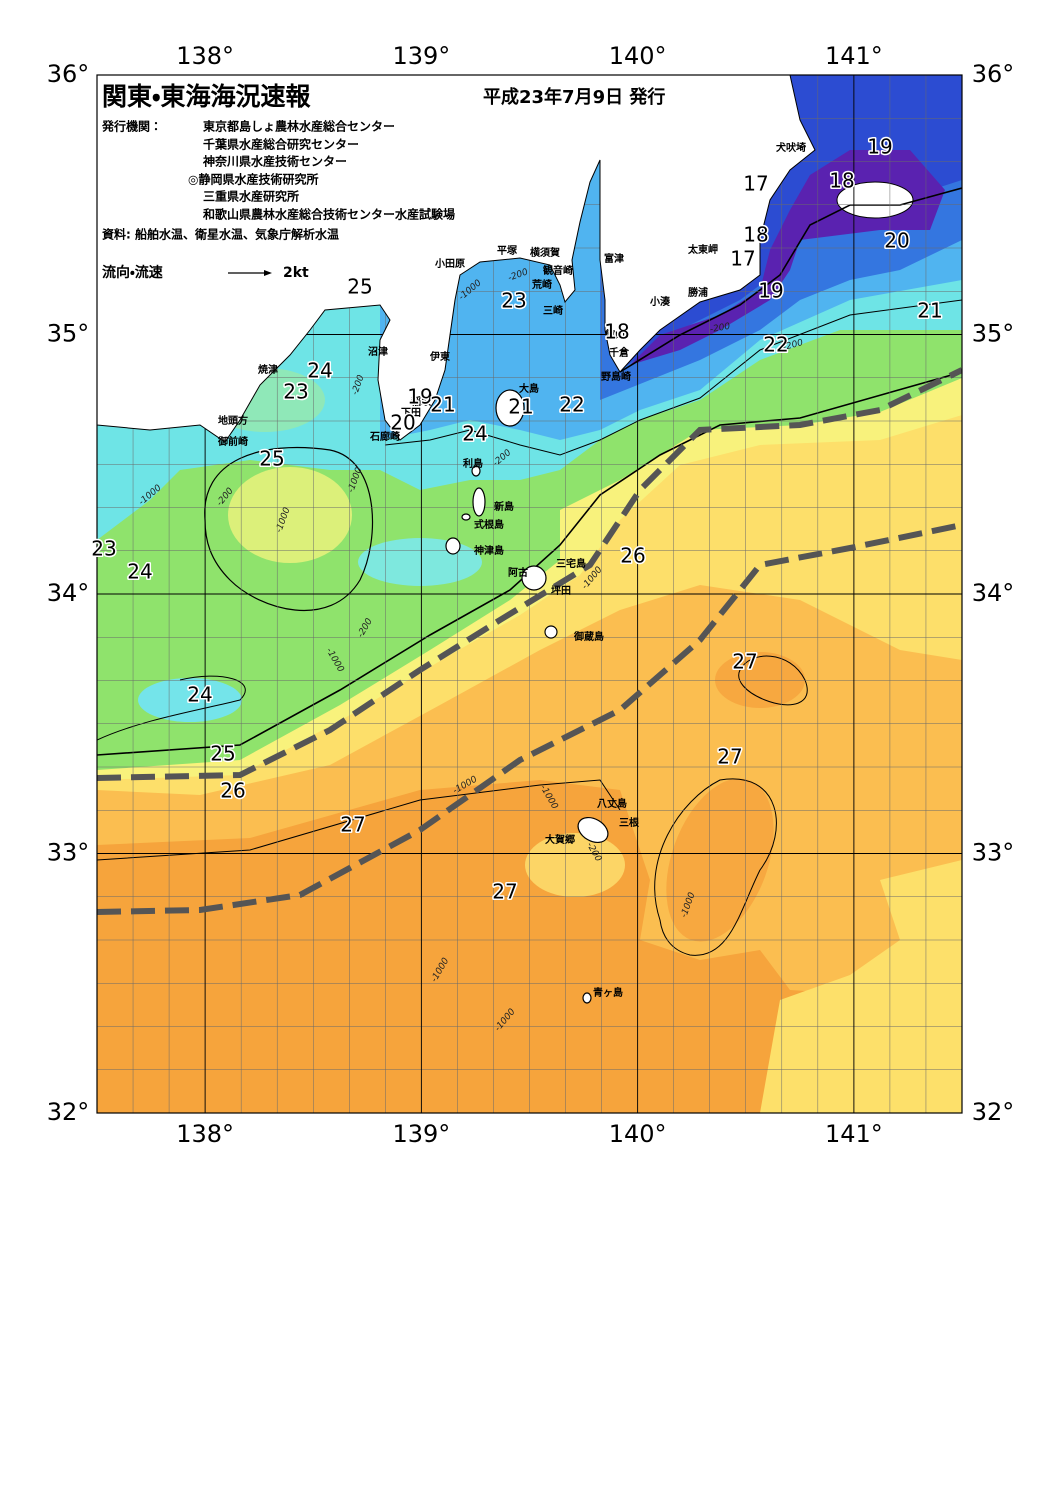 The width and height of the screenshot is (1064, 1507). What do you see at coordinates (489, 524) in the screenshot?
I see `place-name: 式根島` at bounding box center [489, 524].